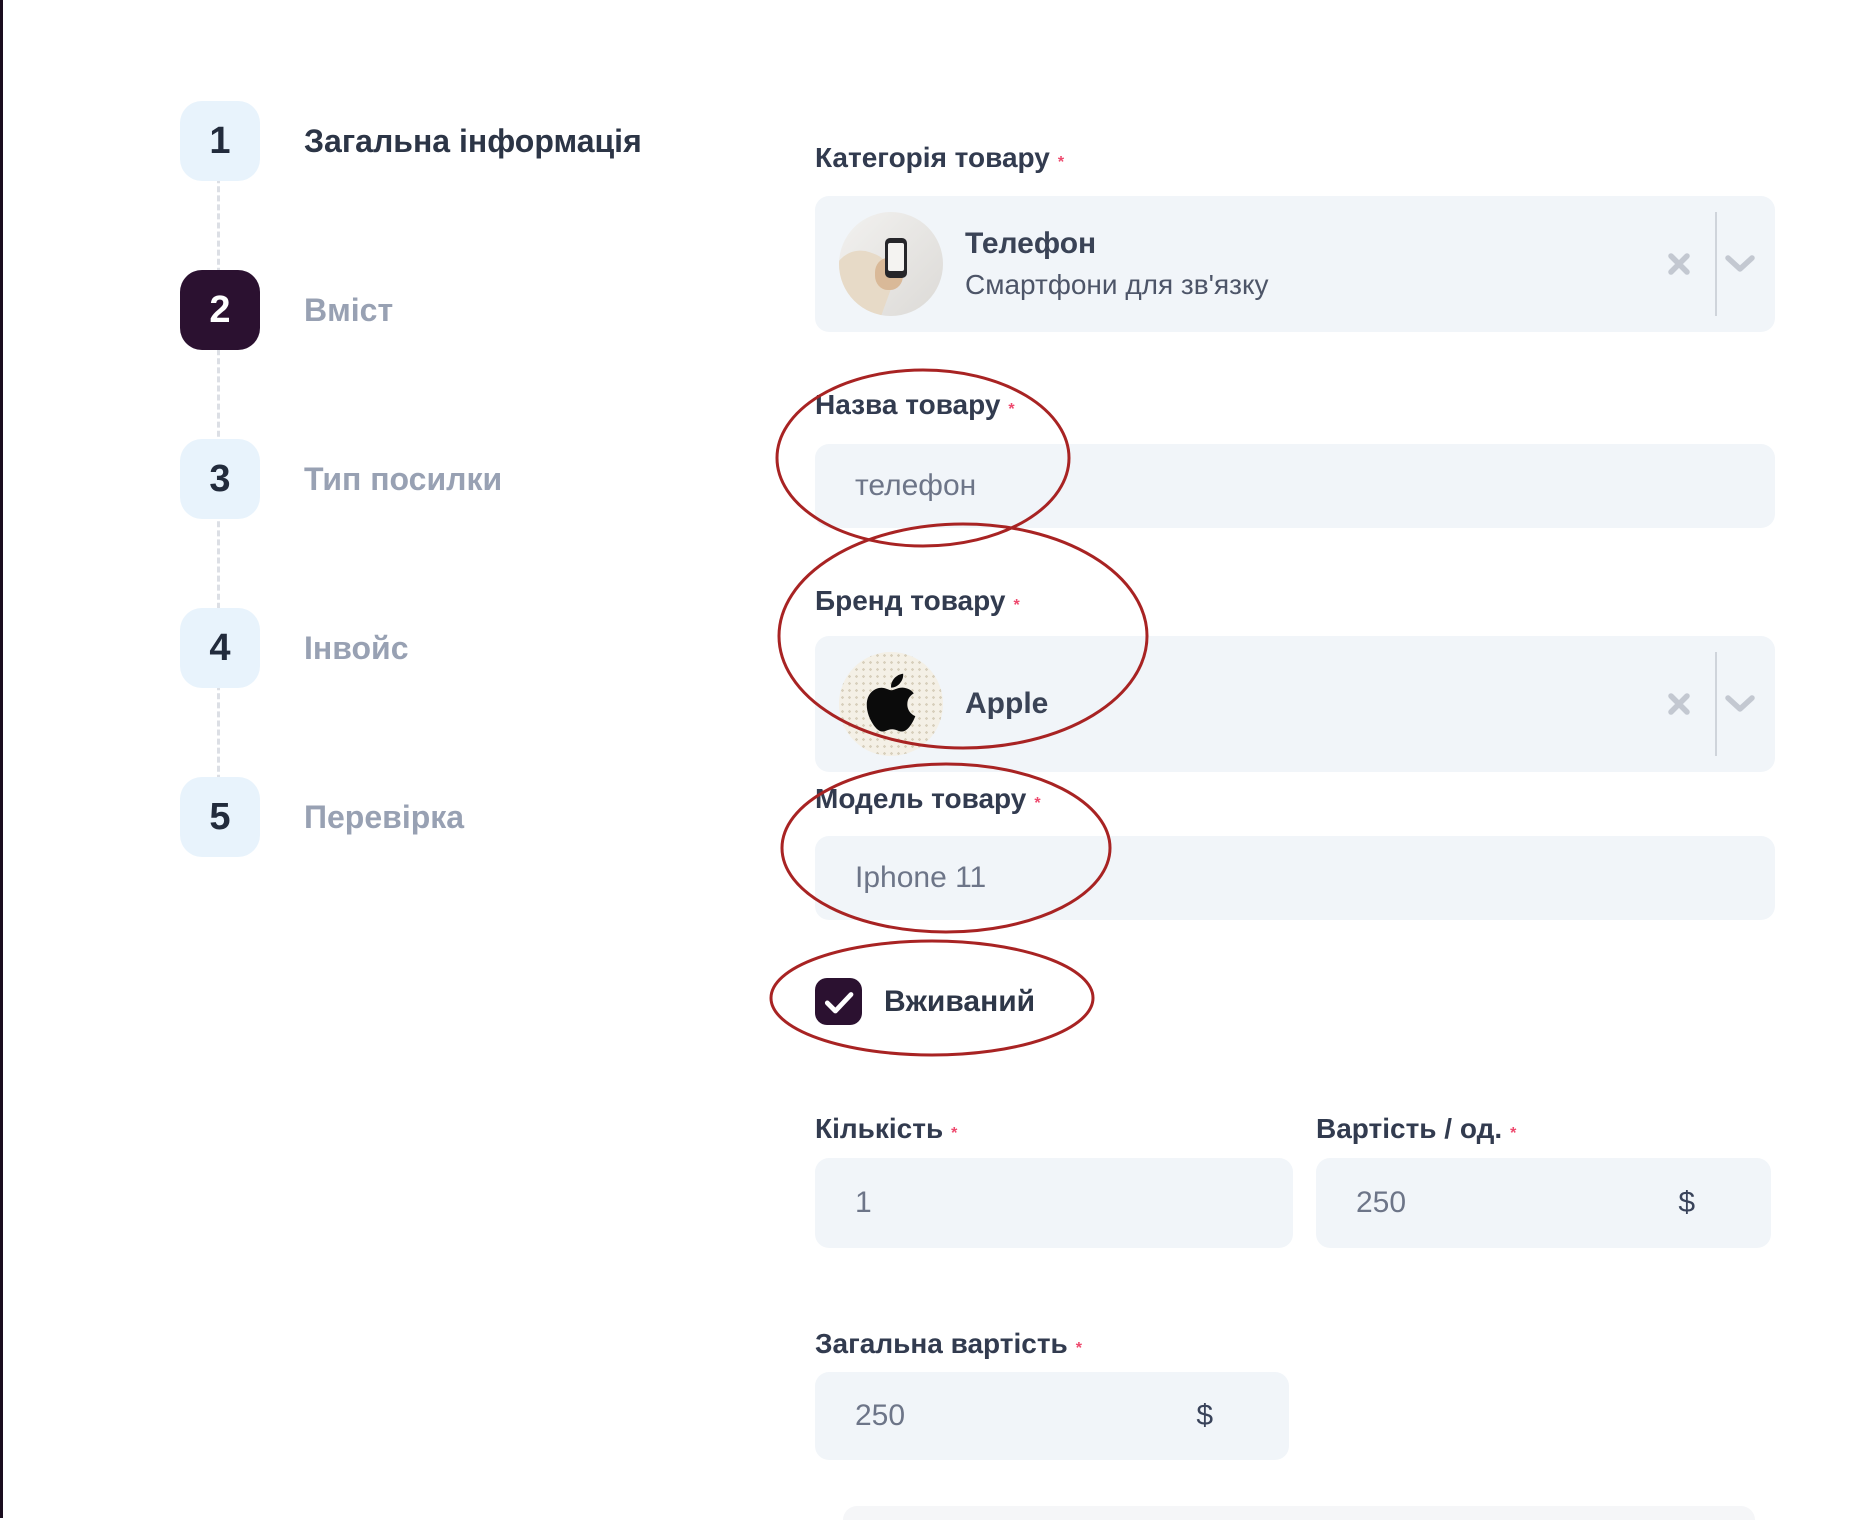 The width and height of the screenshot is (1852, 1520). Describe the element at coordinates (1054, 1203) in the screenshot. I see `quantity-input: 1` at that location.